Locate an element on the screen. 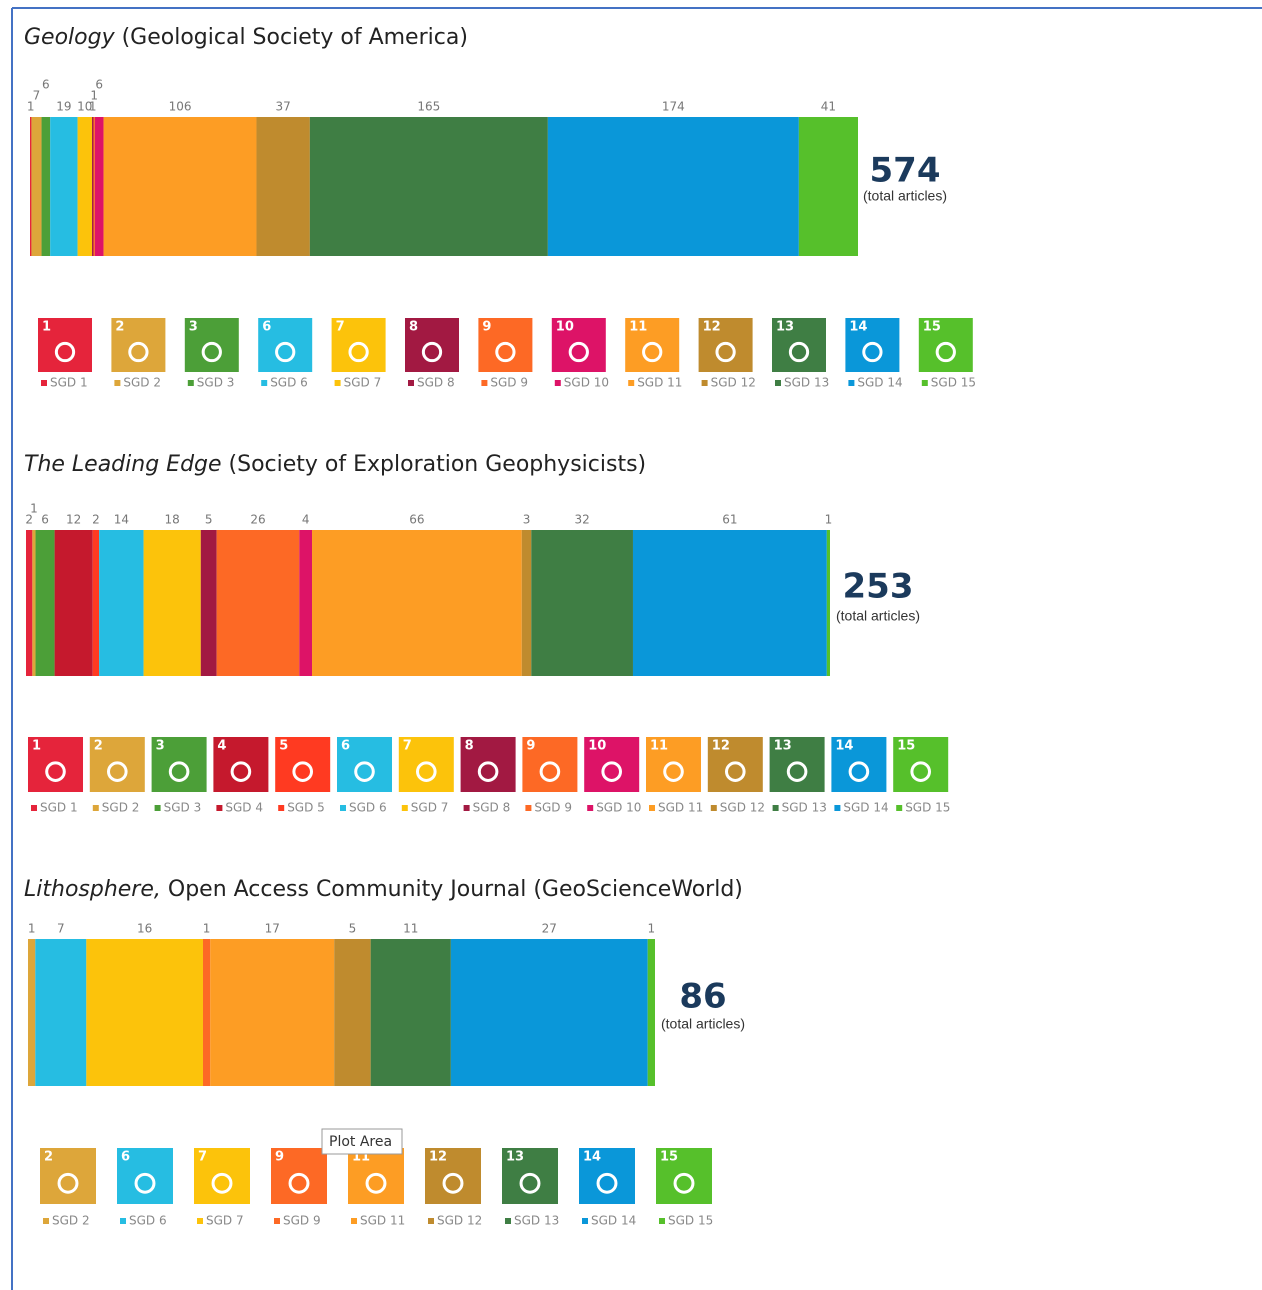 Image resolution: width=1262 pixels, height=1290 pixels. sdg-icon-number: 3 is located at coordinates (160, 746).